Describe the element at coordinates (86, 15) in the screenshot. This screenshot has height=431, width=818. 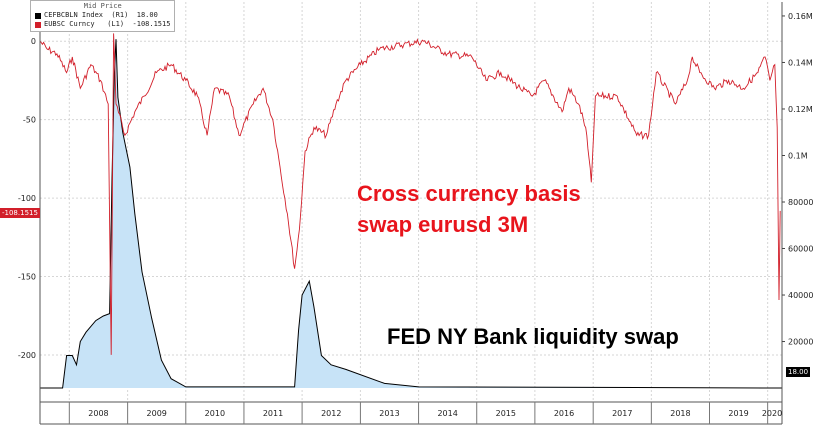
I see `legend-label: CEFBCBLN Index (R1)` at that location.